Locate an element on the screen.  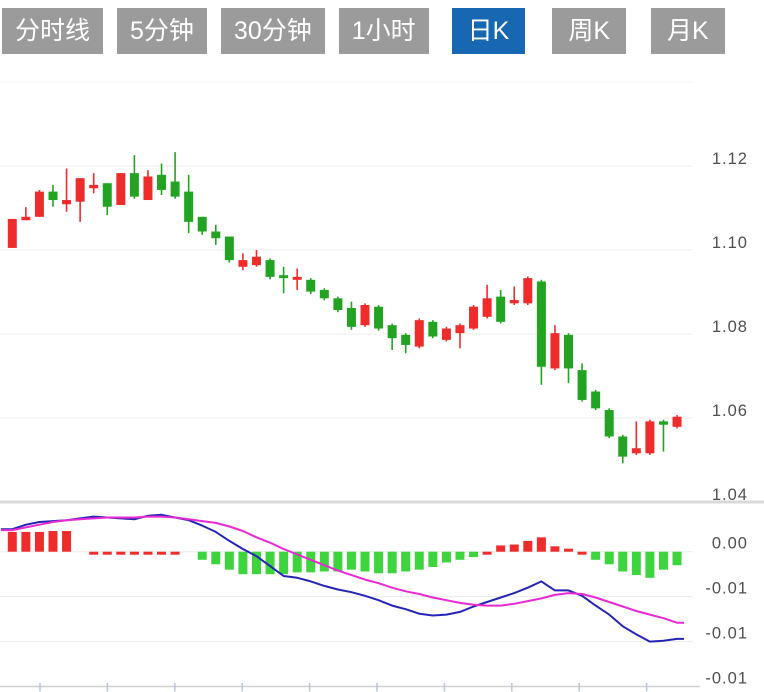
price-axis-labels: 1.12 1.10 1.08 1.06 1.04 is located at coordinates (730, 327).